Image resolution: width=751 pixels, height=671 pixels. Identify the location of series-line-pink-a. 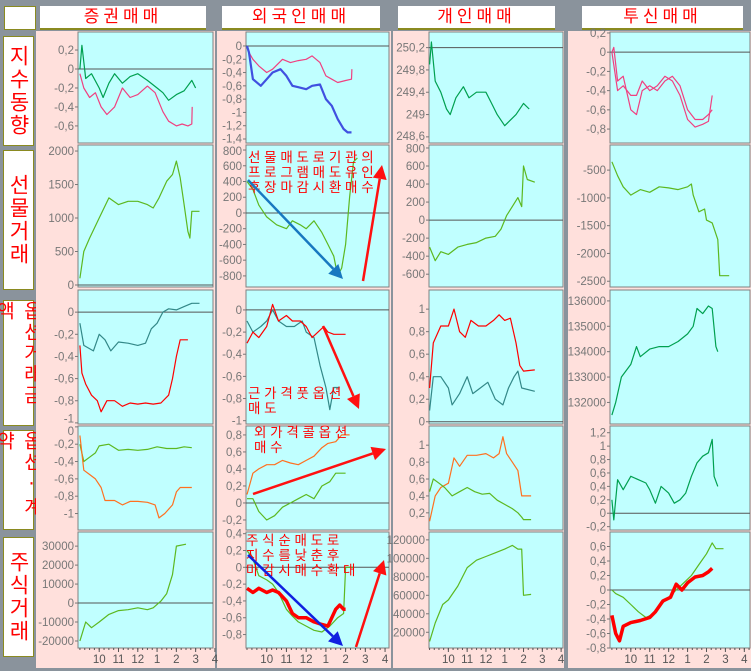
(662, 83).